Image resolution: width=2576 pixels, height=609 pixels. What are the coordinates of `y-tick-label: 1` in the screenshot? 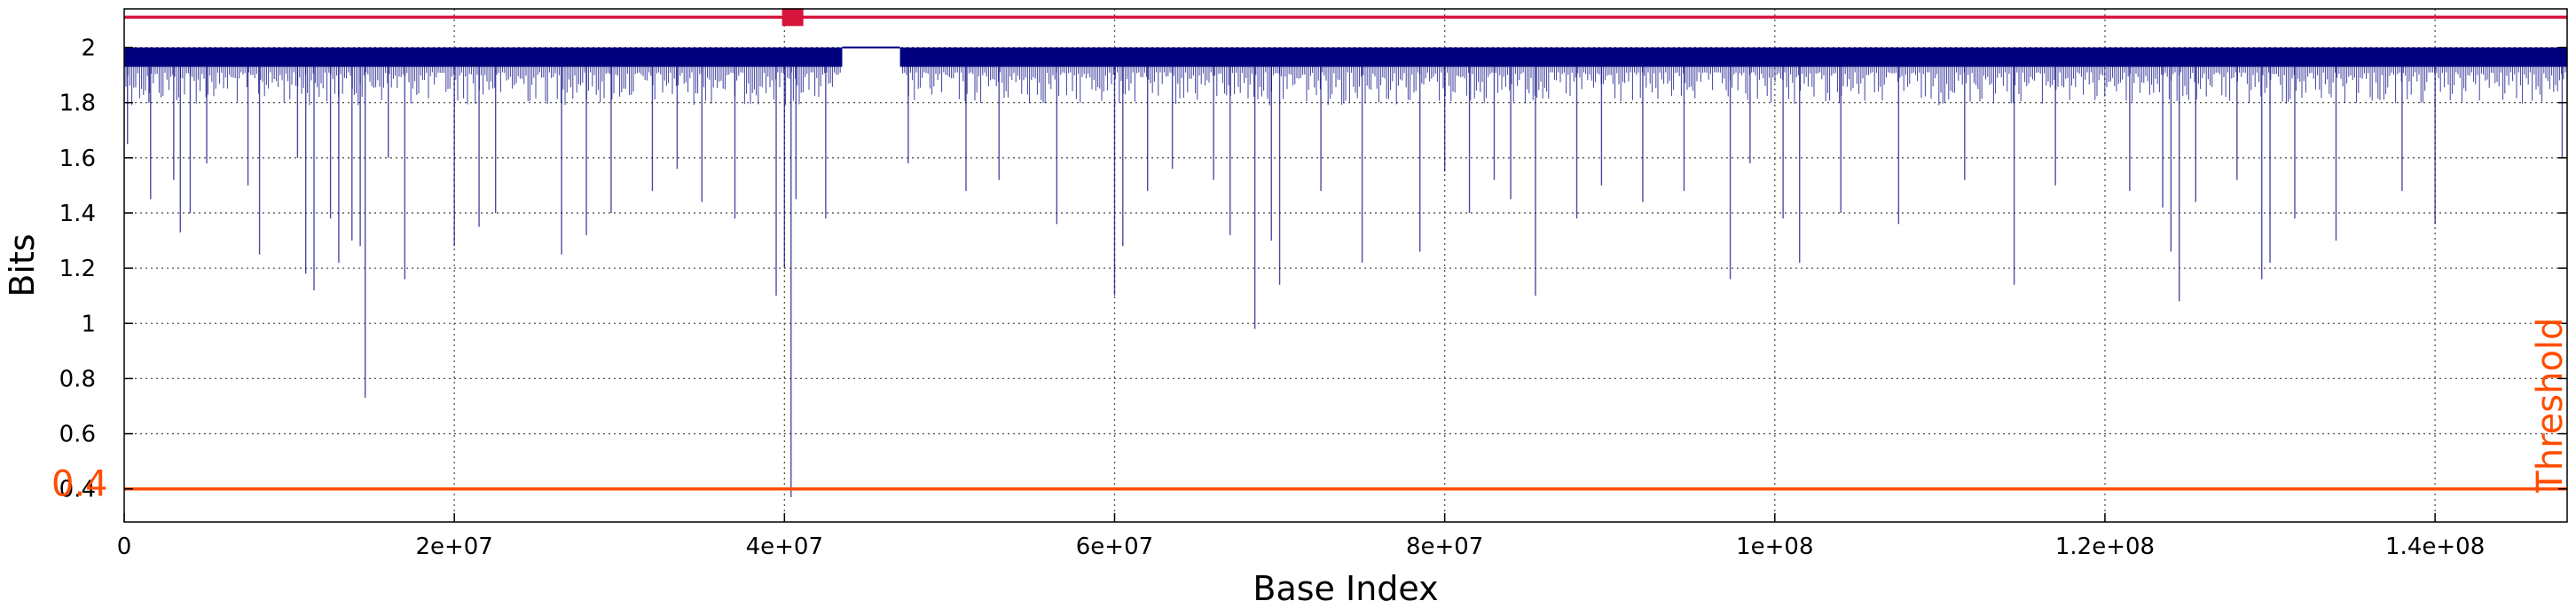 It's located at (88, 324).